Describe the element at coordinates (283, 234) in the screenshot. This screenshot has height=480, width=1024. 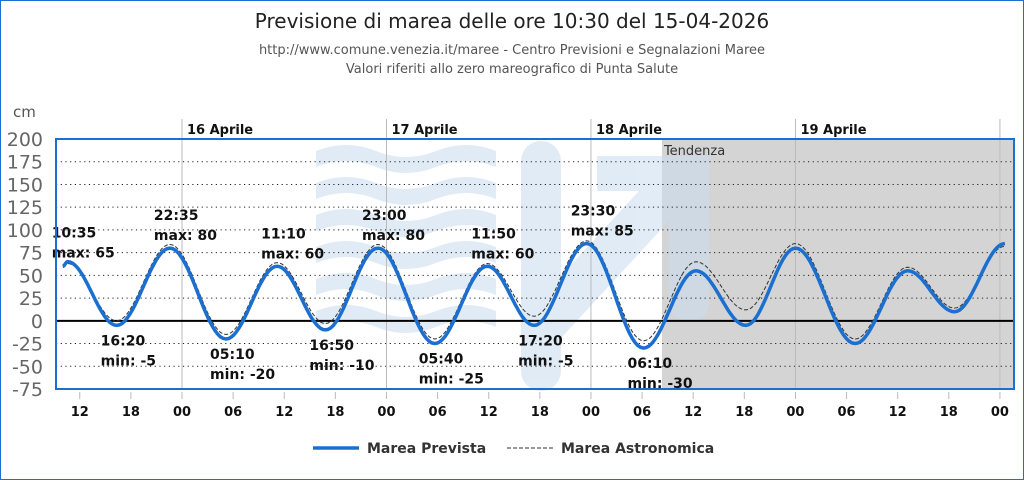
I see `annotation-time: 11:10` at that location.